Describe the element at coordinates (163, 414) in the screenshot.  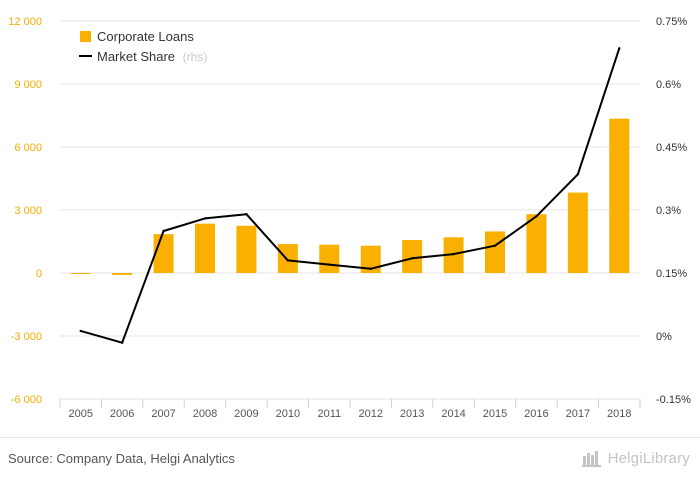
I see `x-tick-label: 2007` at that location.